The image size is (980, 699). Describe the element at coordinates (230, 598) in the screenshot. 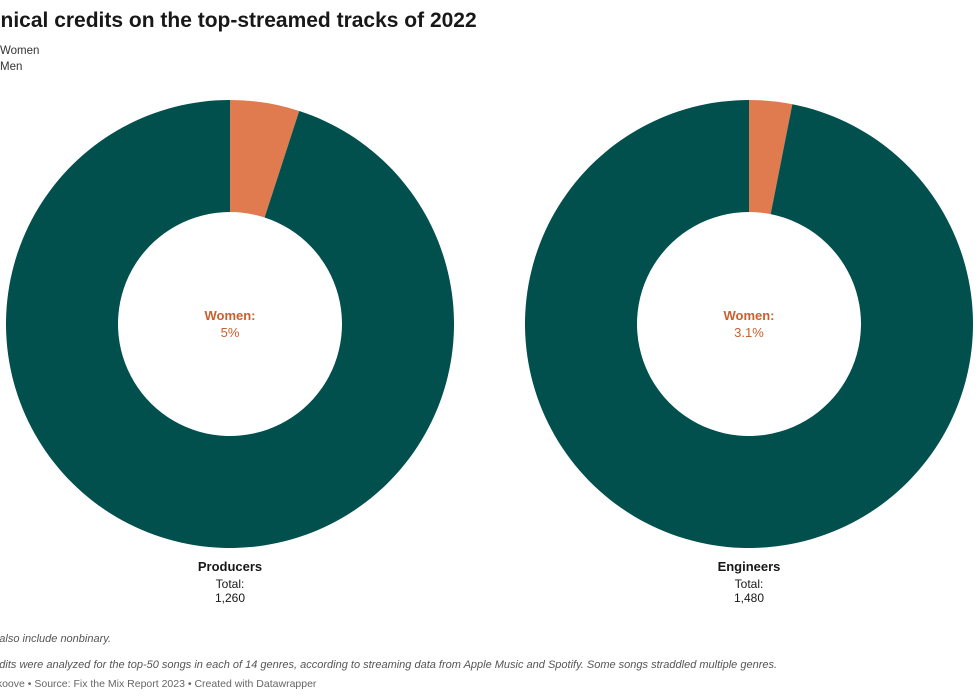

I see `producers-total-value: 1,260` at that location.